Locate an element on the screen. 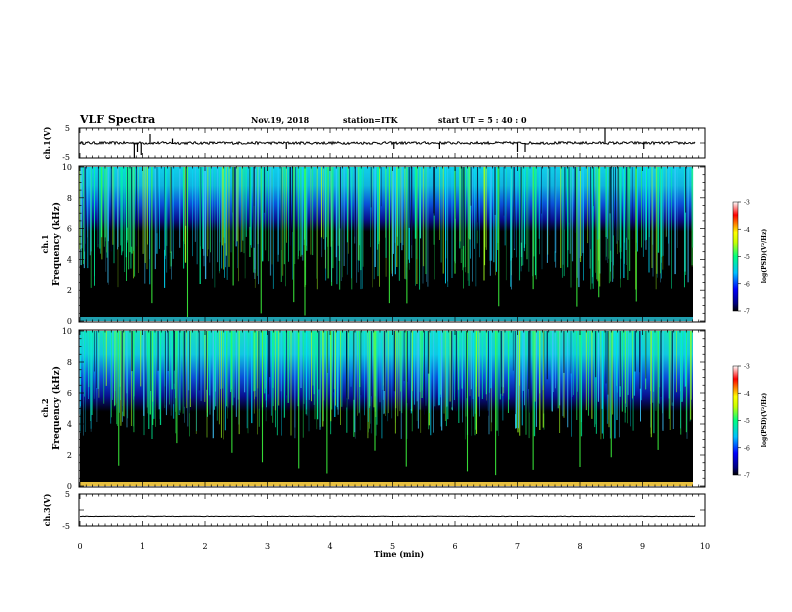 This screenshot has height=612, width=792. ch3-ytick-label: -5 is located at coordinates (66, 526).